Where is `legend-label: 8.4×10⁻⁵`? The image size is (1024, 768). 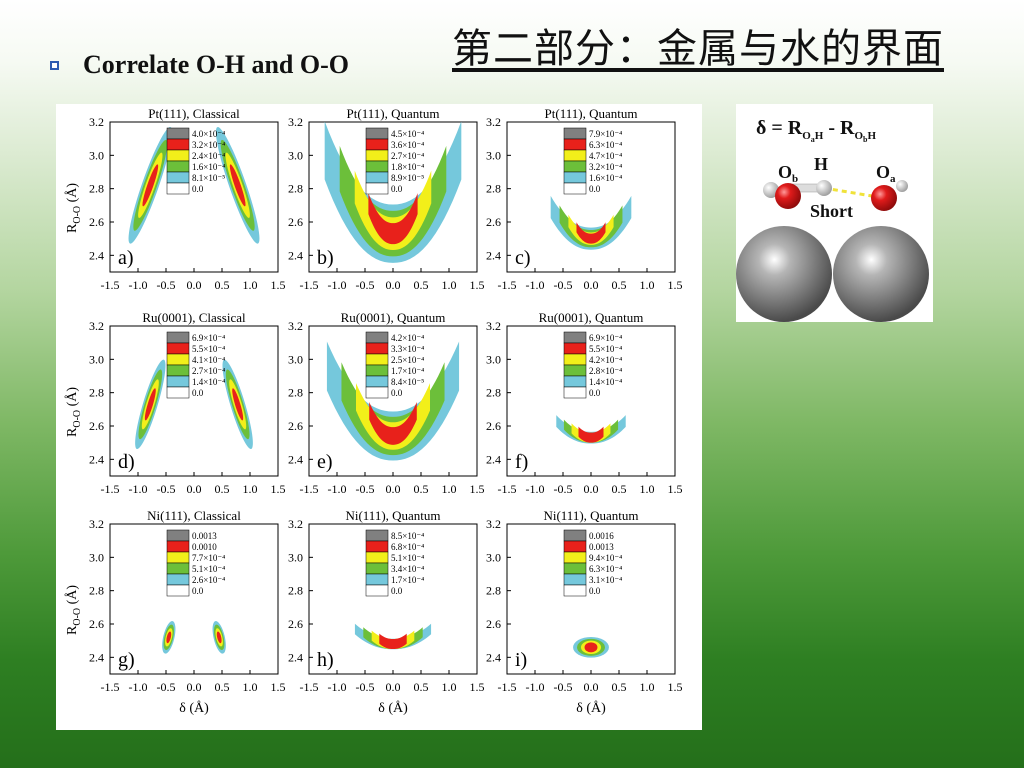
legend-label: 8.4×10⁻⁵ is located at coordinates (407, 382).